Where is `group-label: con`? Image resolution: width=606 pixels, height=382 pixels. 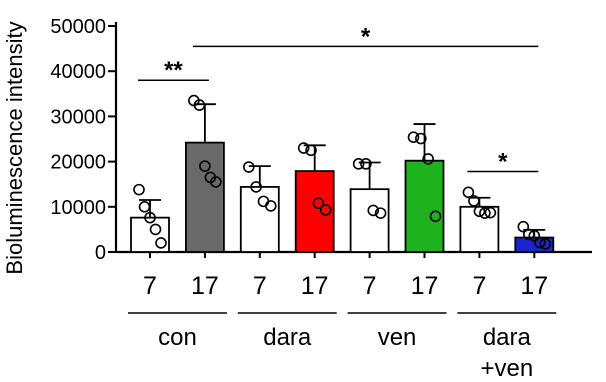 group-label: con is located at coordinates (177, 337).